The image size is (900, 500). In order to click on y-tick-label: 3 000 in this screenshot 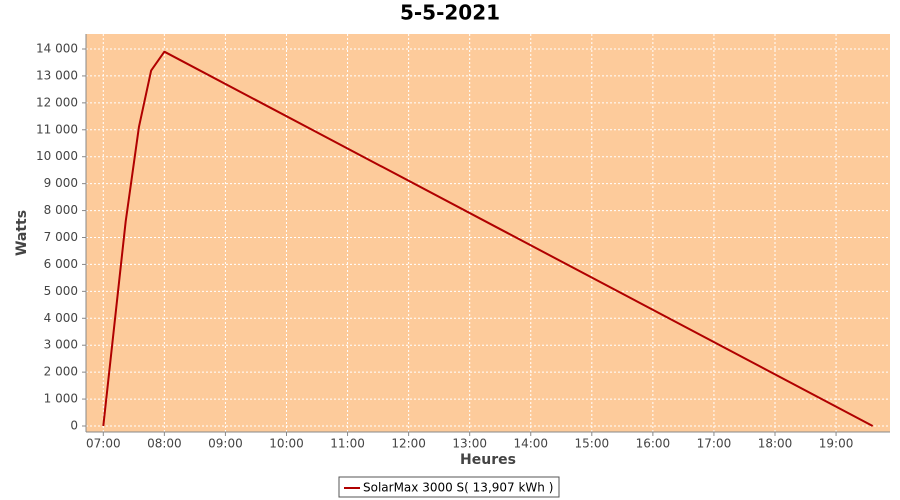, I will do `click(61, 345)`.